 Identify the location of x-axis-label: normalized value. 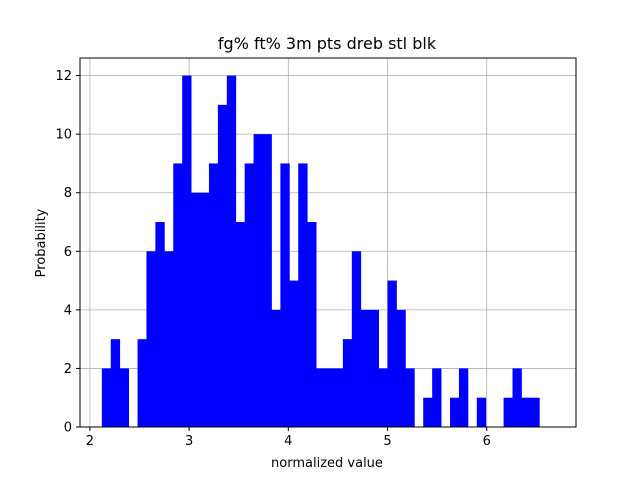
(327, 463).